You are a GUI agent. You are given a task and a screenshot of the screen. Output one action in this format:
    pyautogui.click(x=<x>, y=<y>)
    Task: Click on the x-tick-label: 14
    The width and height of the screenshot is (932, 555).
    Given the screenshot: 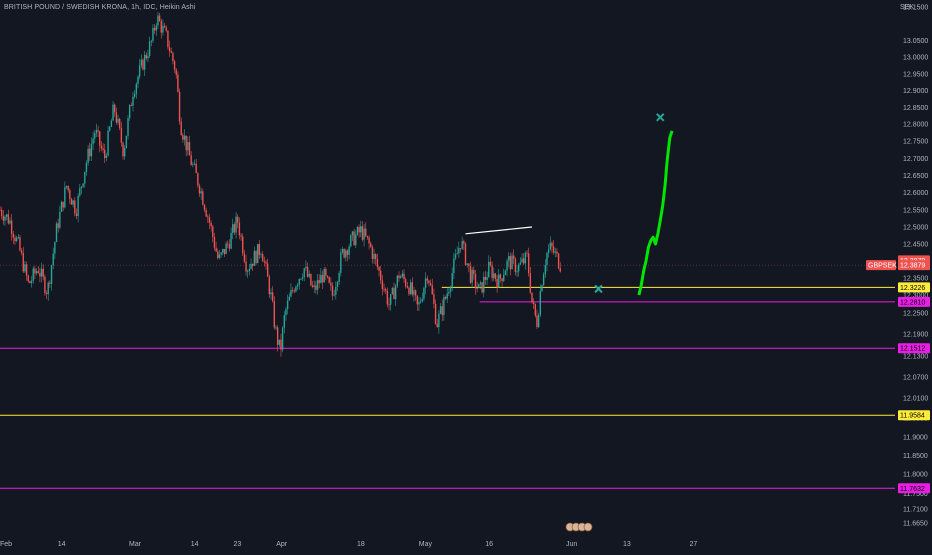 What is the action you would take?
    pyautogui.click(x=195, y=544)
    